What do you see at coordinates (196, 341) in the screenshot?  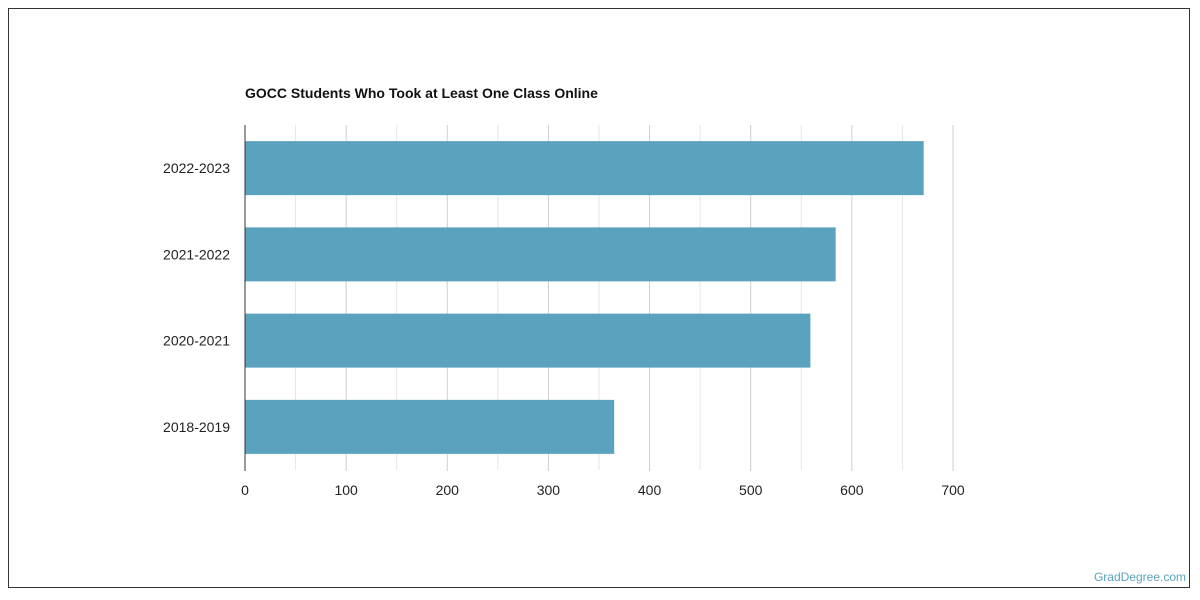 I see `category-label: 2020-2021` at bounding box center [196, 341].